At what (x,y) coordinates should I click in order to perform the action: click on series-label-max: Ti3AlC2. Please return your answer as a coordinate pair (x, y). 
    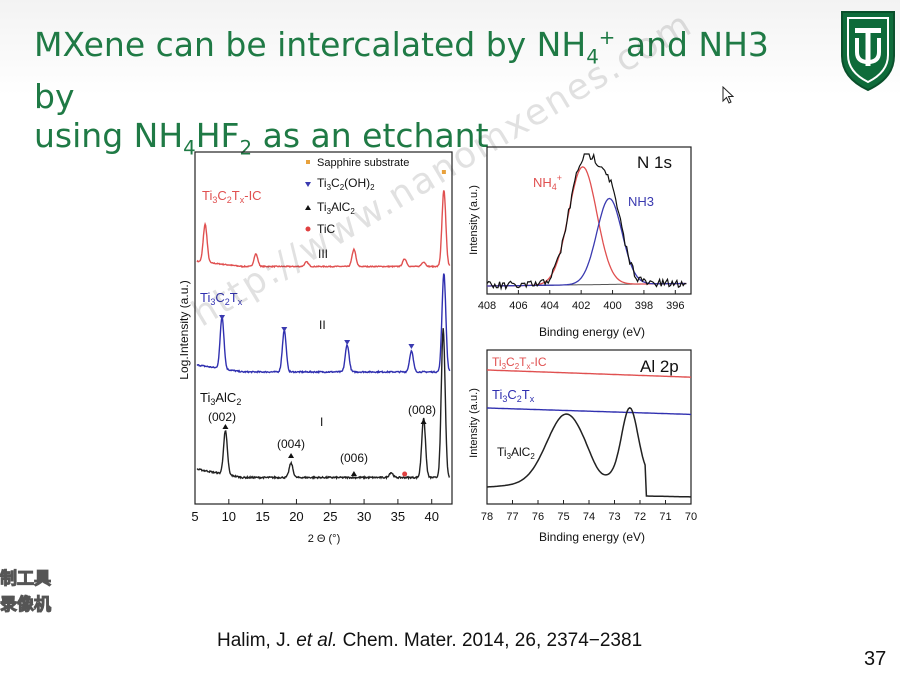
    Looking at the image, I should click on (220, 398).